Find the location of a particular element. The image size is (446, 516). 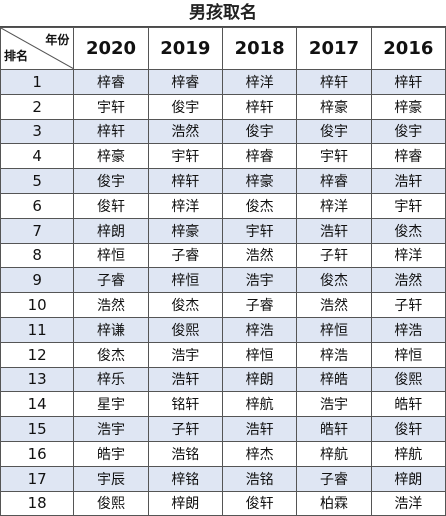

rank-cell: 12 is located at coordinates (37, 354).